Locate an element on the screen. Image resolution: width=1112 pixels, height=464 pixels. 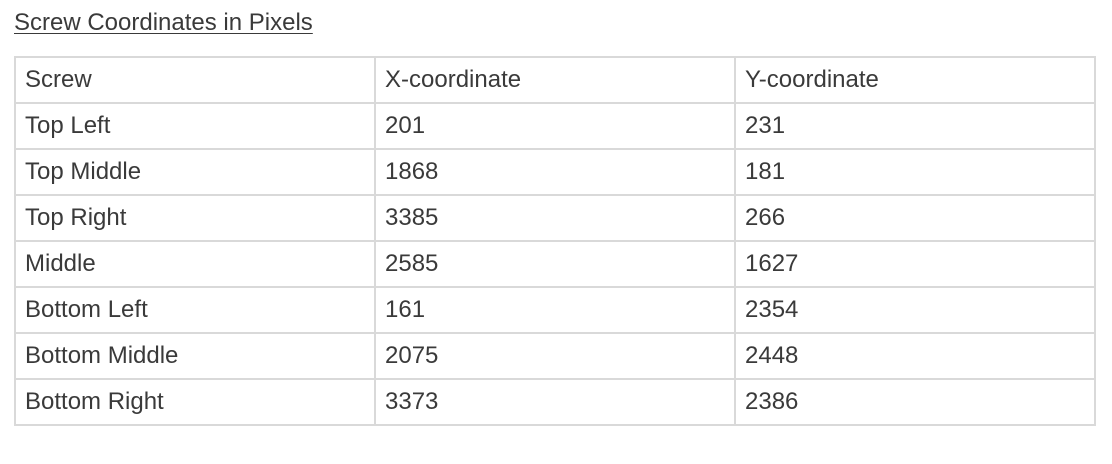
cell-screw: Bottom Middle is located at coordinates (195, 356).